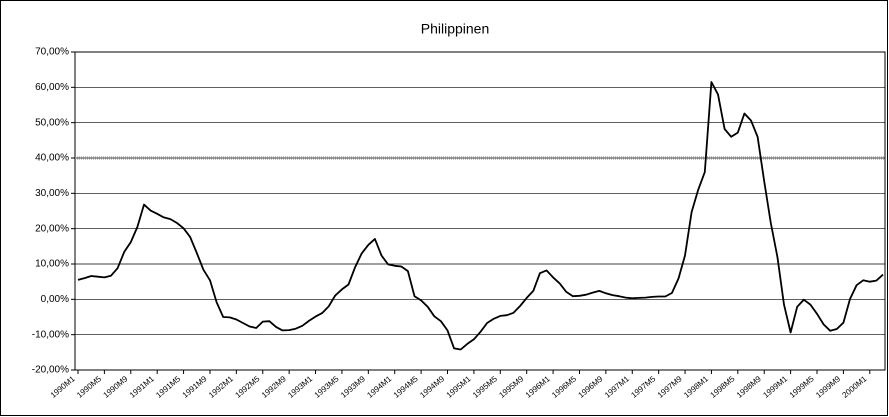  Describe the element at coordinates (52, 264) in the screenshot. I see `y-tick-label: 10,00%` at that location.